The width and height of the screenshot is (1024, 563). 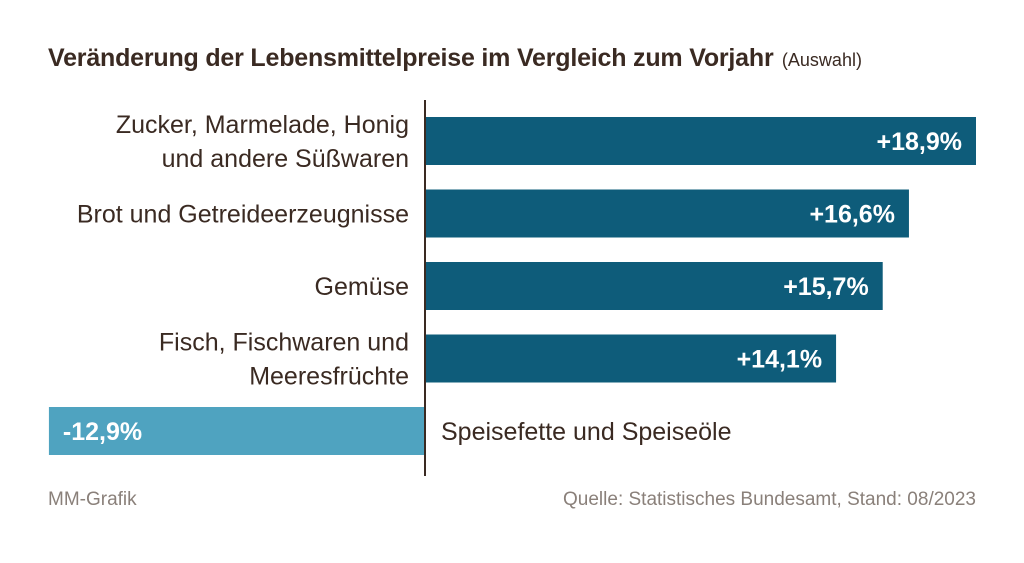 I want to click on chart-subtitle: (Auswahl), so click(x=821, y=60).